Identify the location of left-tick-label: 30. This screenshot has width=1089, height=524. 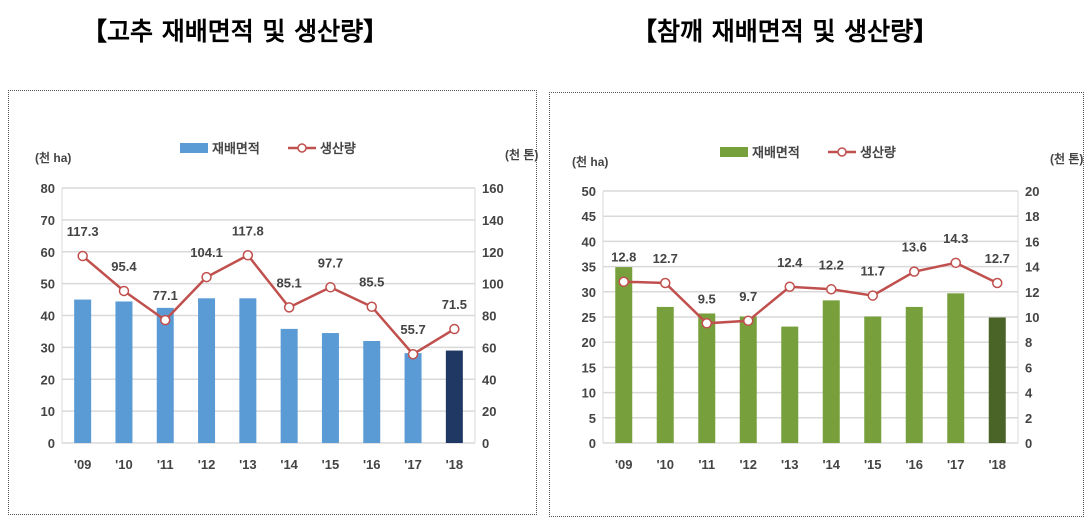
(589, 292).